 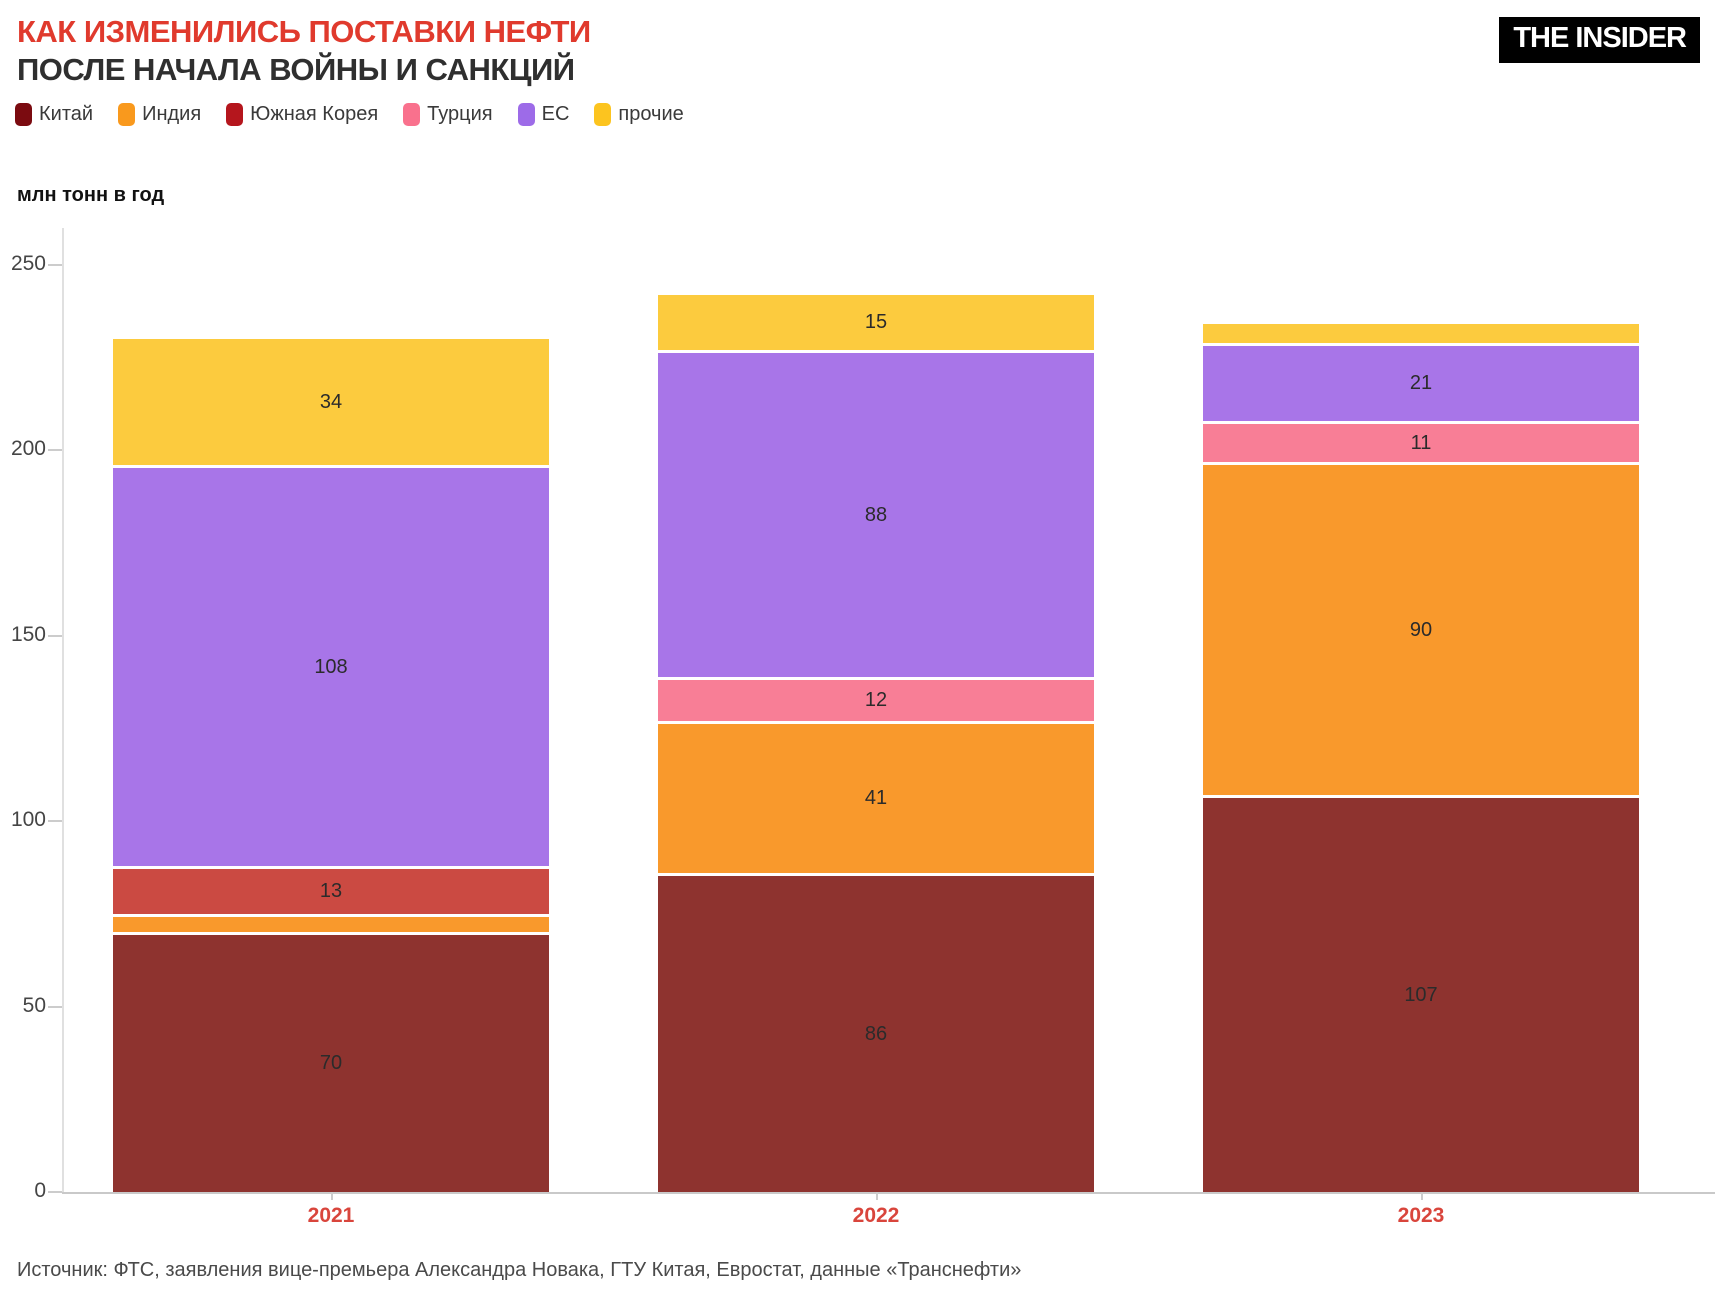 I want to click on legend-label: Турция, so click(x=460, y=114).